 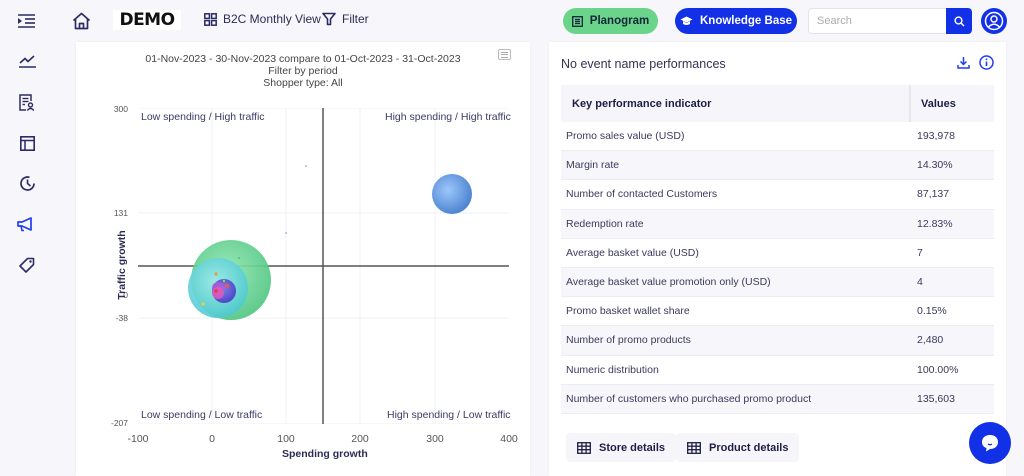 I want to click on chat-support-button, so click(x=990, y=443).